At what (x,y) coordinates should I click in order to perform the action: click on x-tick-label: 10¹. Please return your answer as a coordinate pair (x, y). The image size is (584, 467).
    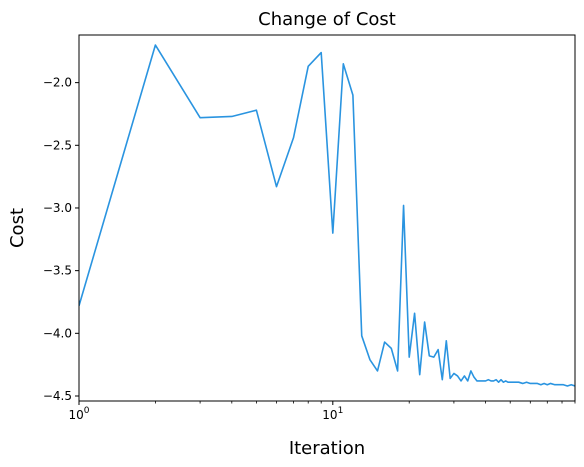
    Looking at the image, I should click on (332, 414).